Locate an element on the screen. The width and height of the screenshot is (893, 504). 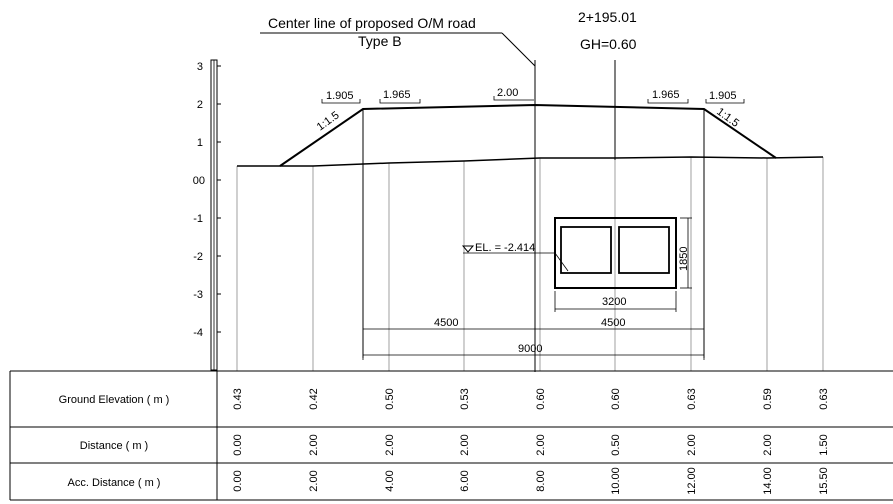
scale-label-3: 3 is located at coordinates (200, 67).